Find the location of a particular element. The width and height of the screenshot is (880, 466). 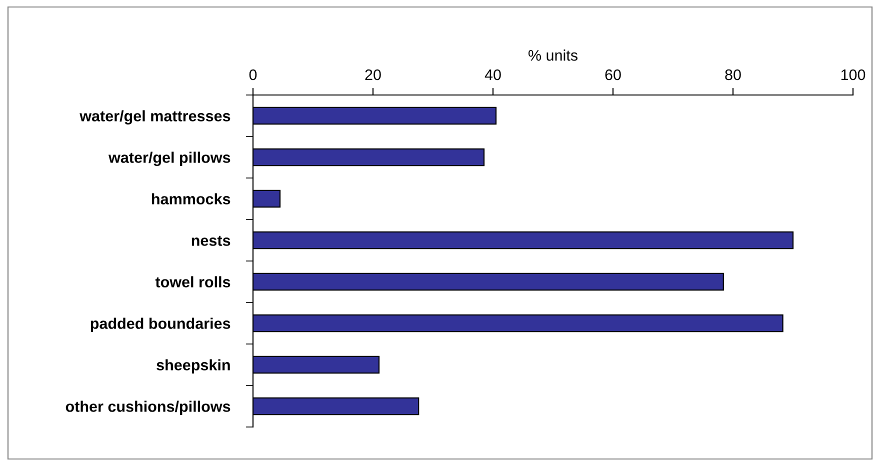

y-tick-label: nests is located at coordinates (211, 241).